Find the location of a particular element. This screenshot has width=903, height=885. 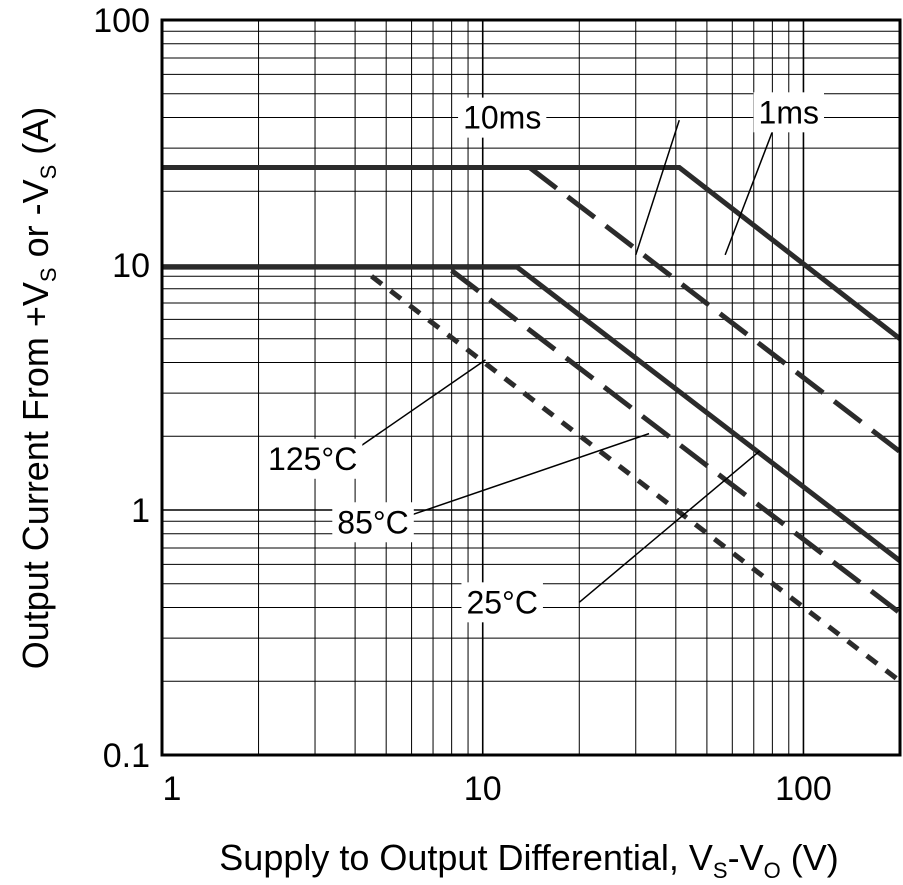

y-axis-title-mid: or -V is located at coordinates (35, 223).